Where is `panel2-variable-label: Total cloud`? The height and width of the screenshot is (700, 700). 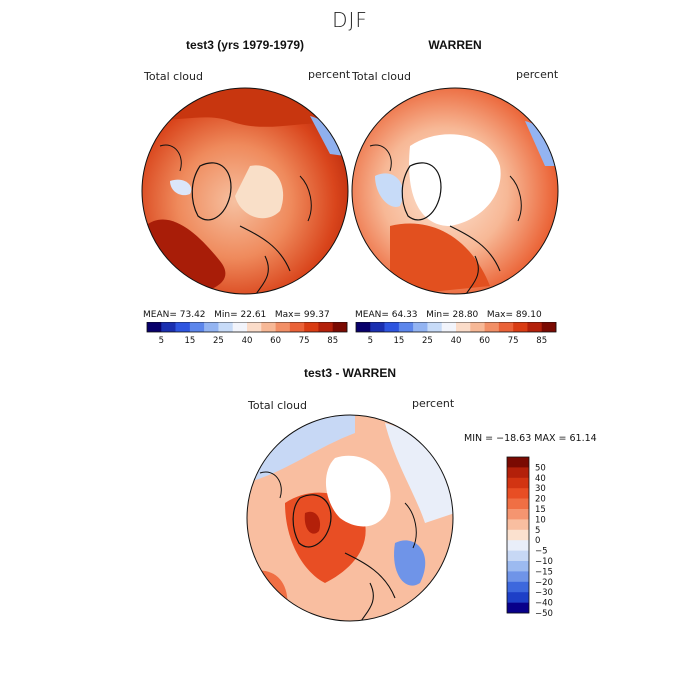
panel2-variable-label: Total cloud is located at coordinates (381, 76).